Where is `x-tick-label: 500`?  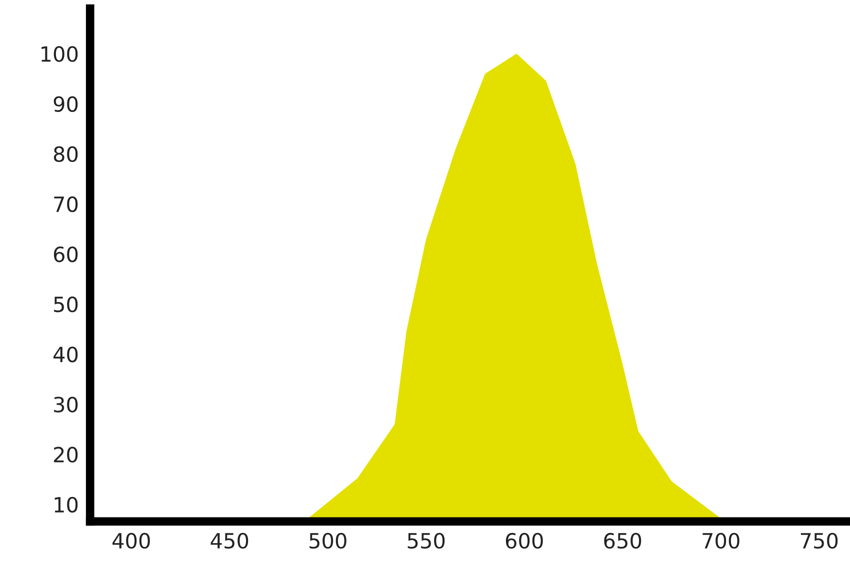
x-tick-label: 500 is located at coordinates (328, 540).